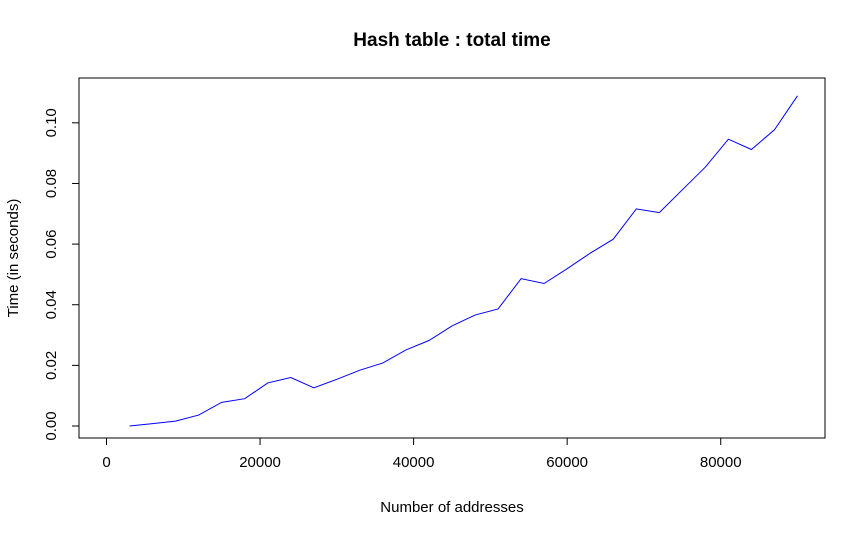 This screenshot has width=866, height=537. Describe the element at coordinates (106, 462) in the screenshot. I see `x-tick-label: 0` at that location.